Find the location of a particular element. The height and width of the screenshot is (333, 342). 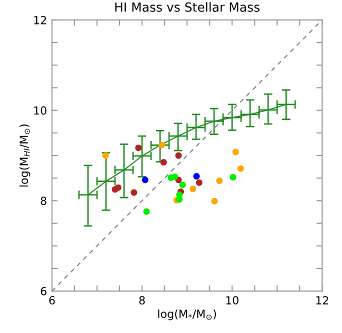

x-tick-label: 6 is located at coordinates (52, 300).